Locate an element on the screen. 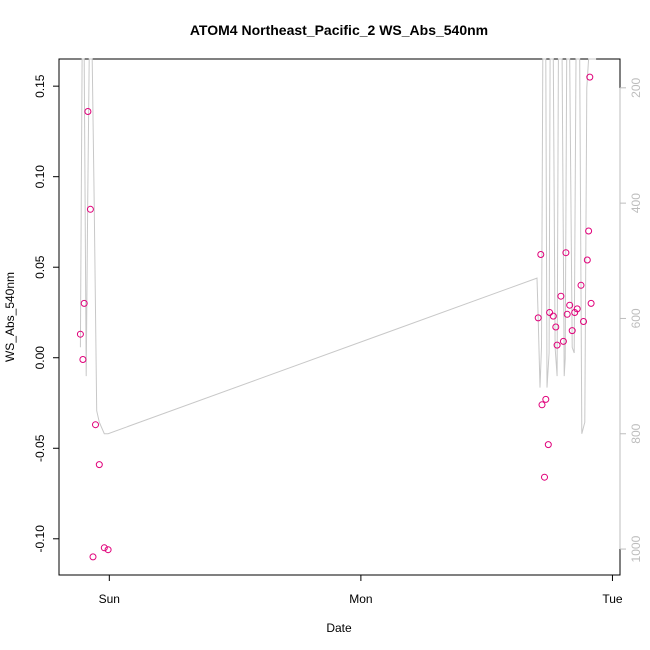 The height and width of the screenshot is (650, 650). x-tick-label: Mon is located at coordinates (360, 599).